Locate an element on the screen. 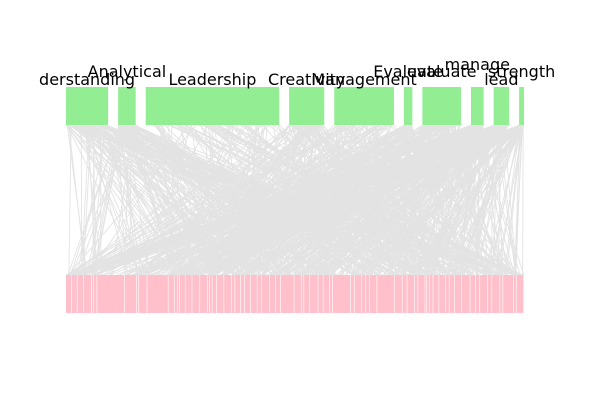 Image resolution: width=591 pixels, height=401 pixels. top-category-bars is located at coordinates (295, 106).